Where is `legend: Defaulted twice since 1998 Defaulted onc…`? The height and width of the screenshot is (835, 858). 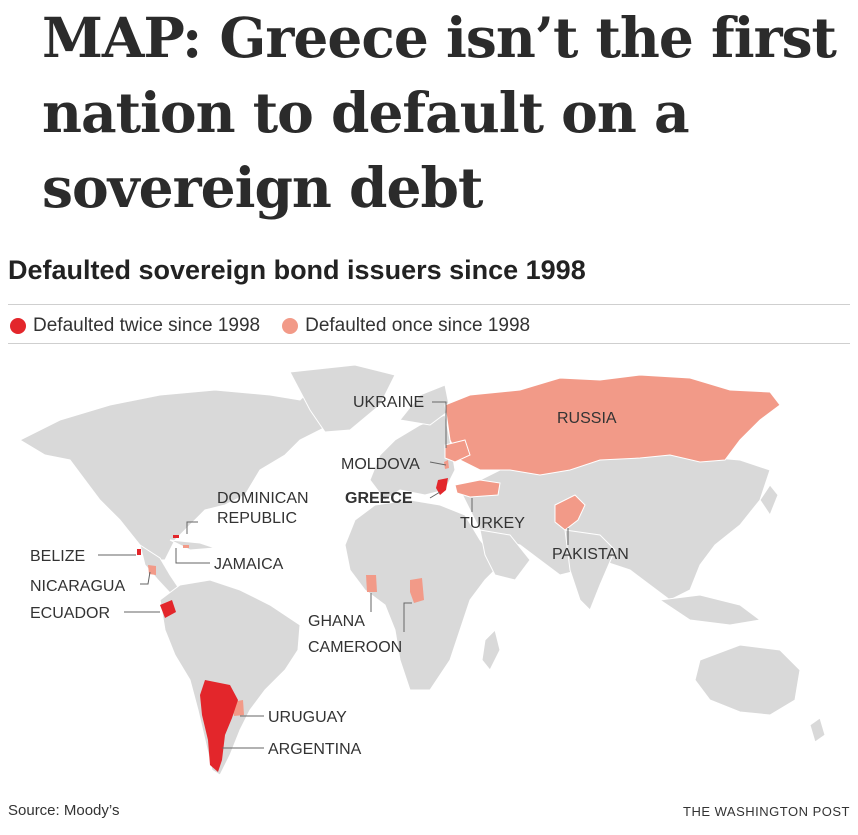 legend: Defaulted twice since 1998 Defaulted onc… is located at coordinates (281, 326).